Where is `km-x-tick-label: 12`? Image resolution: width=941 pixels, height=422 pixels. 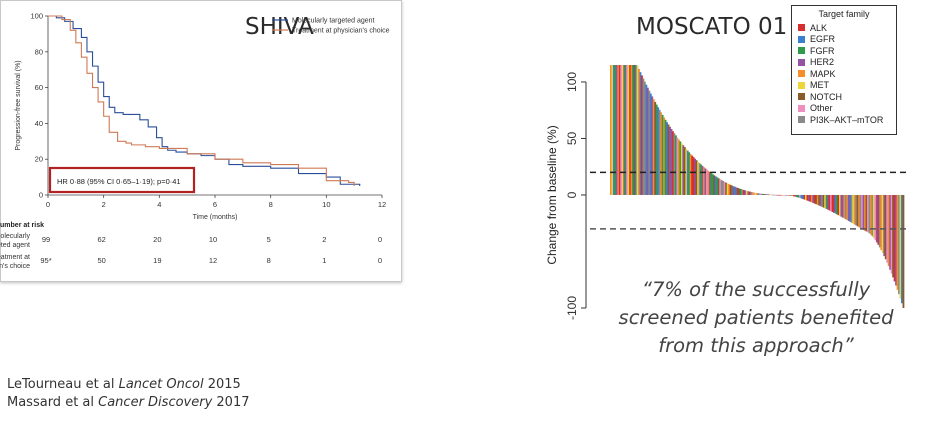
km-x-tick-label: 12 is located at coordinates (382, 204).